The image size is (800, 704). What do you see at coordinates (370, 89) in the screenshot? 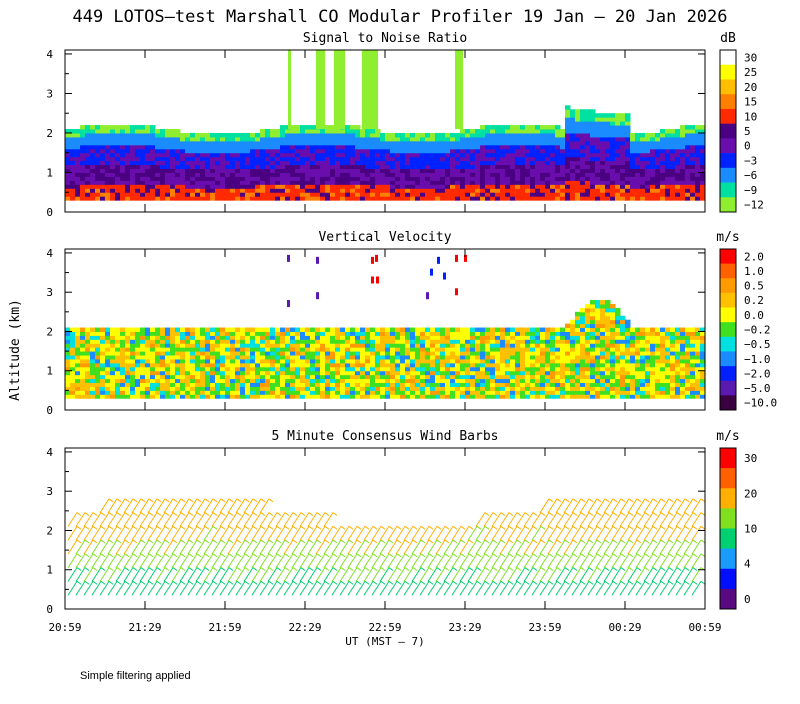
I see `snr-spike` at bounding box center [370, 89].